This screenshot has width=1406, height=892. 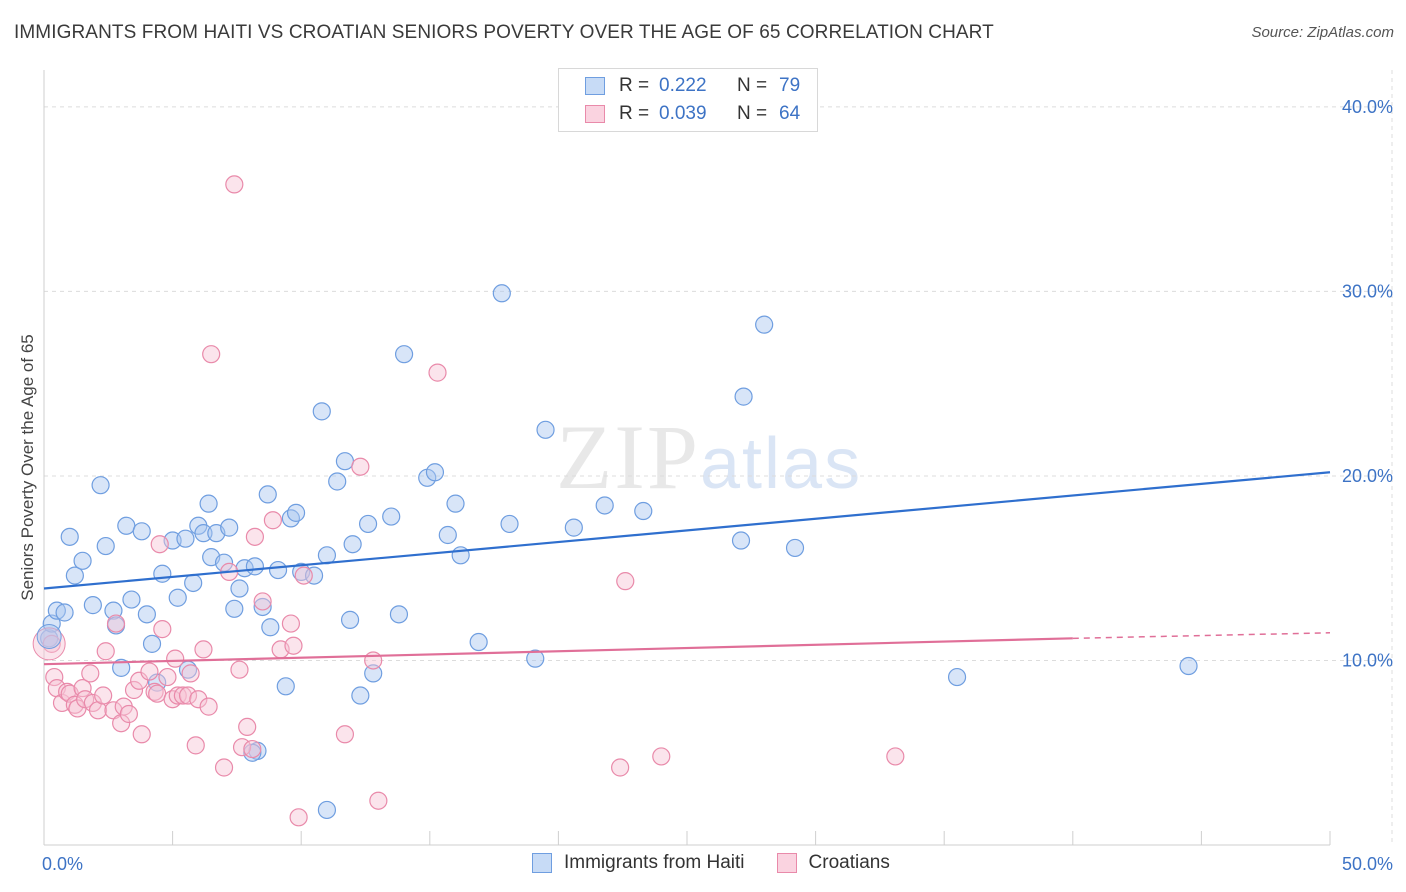 I want to click on series-swatch-haiti, so click(x=542, y=863).